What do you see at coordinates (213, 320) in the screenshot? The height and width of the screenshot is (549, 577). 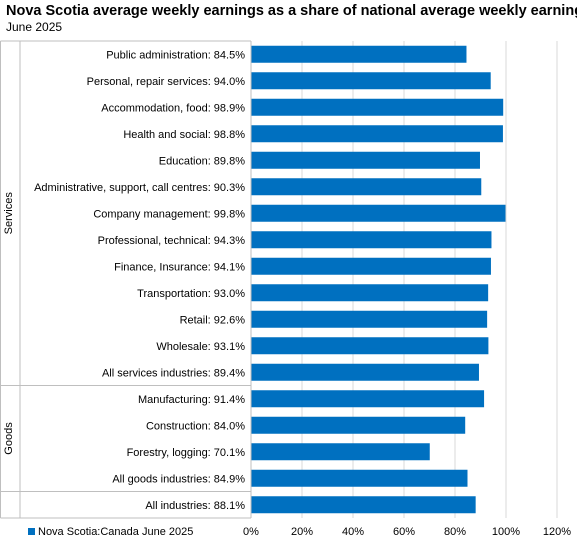 I see `category-label: Retail: 92.6%` at bounding box center [213, 320].